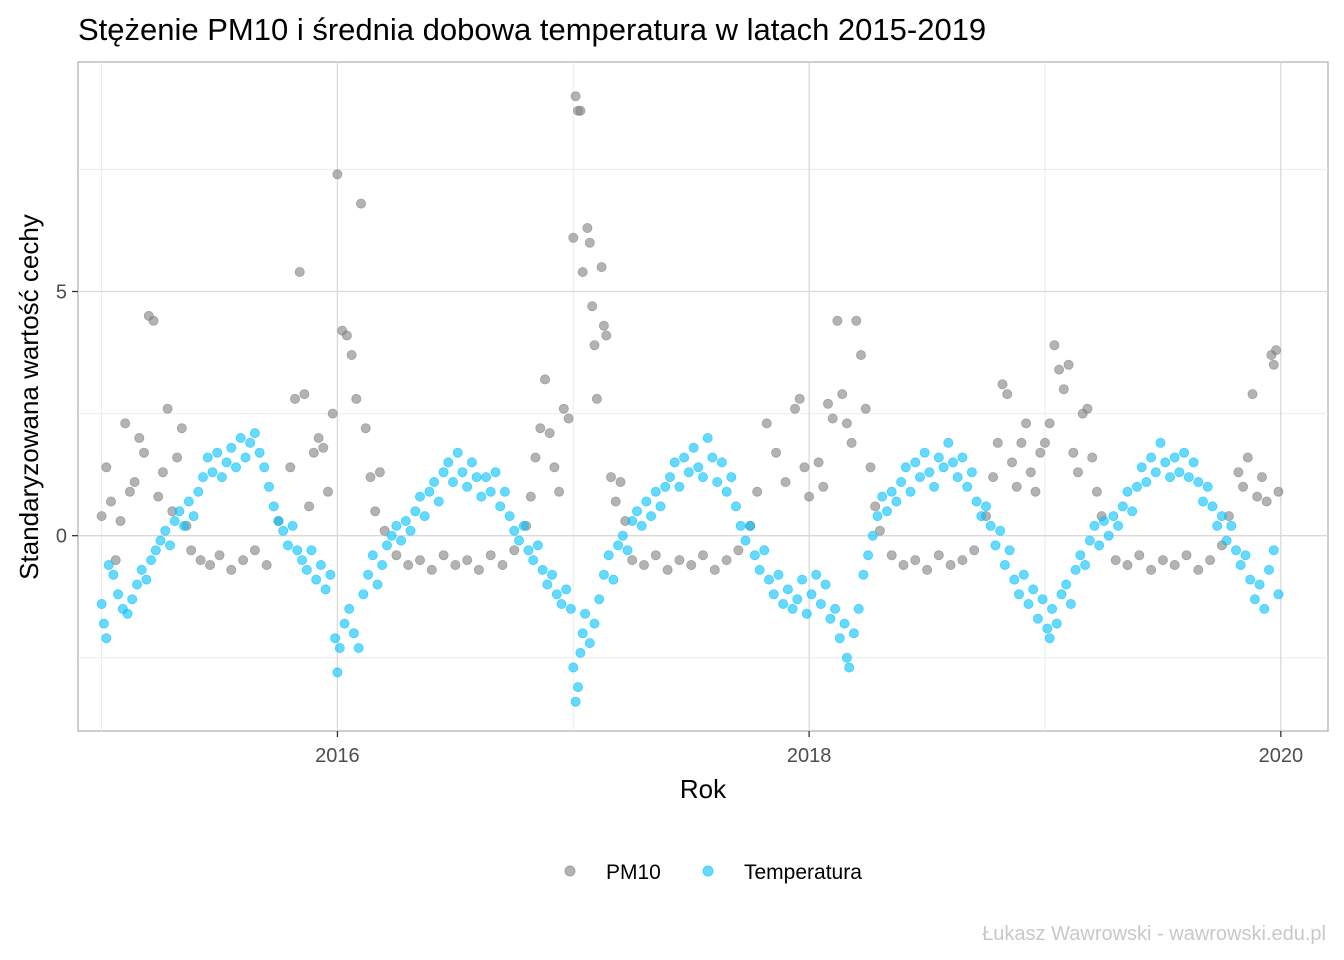  Describe the element at coordinates (570, 871) in the screenshot. I see `legend-key-pm10` at that location.